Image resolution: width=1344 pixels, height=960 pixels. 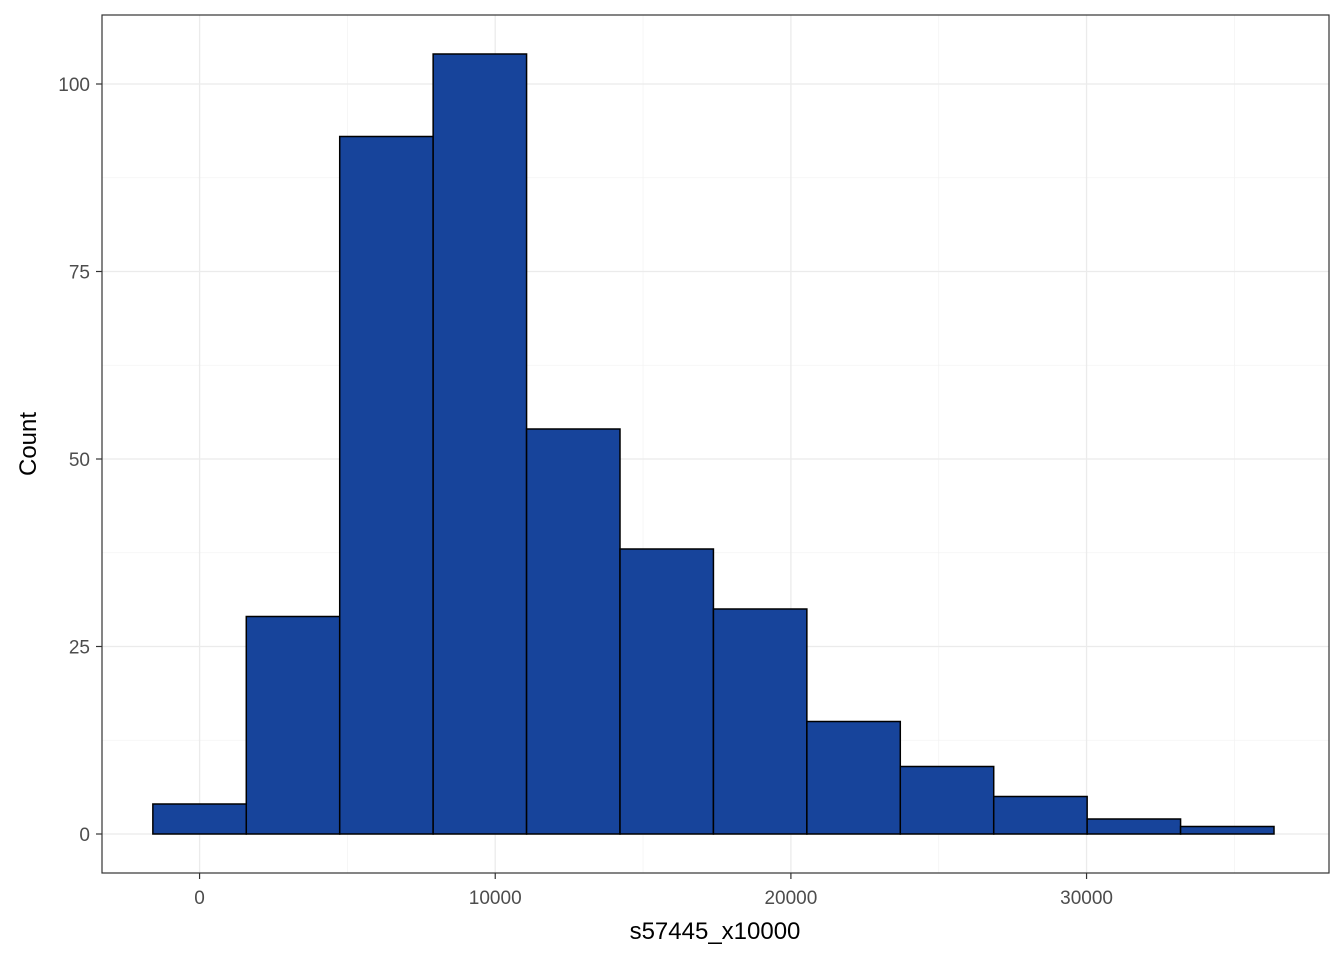 I want to click on y-tick-label: 75, so click(x=79, y=273).